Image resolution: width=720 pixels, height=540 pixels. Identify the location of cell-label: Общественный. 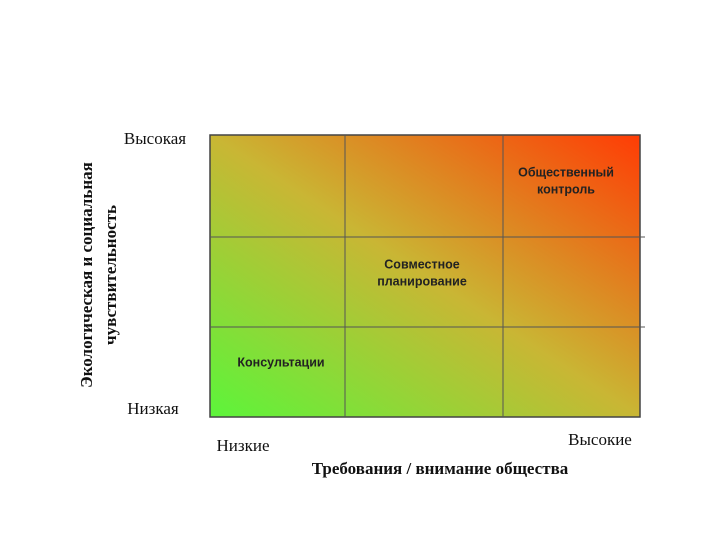
(566, 172).